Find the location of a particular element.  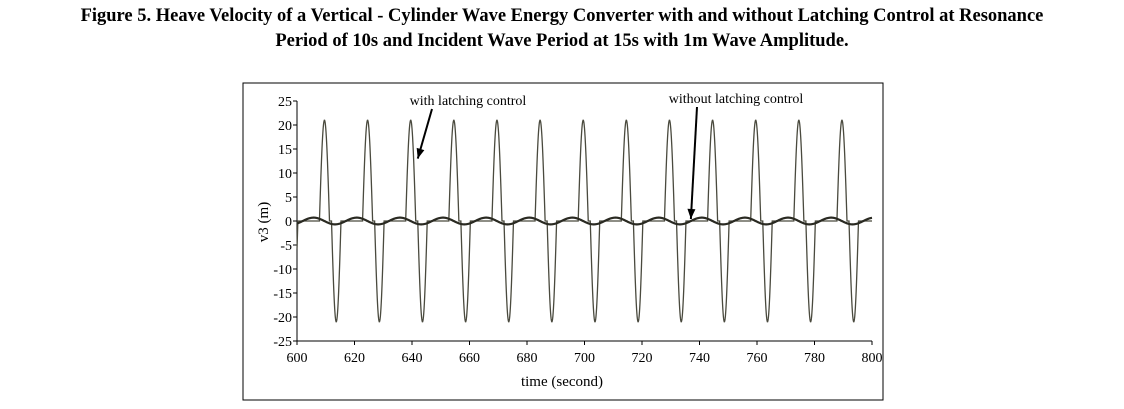

y-tick-label: -20 is located at coordinates (282, 318).